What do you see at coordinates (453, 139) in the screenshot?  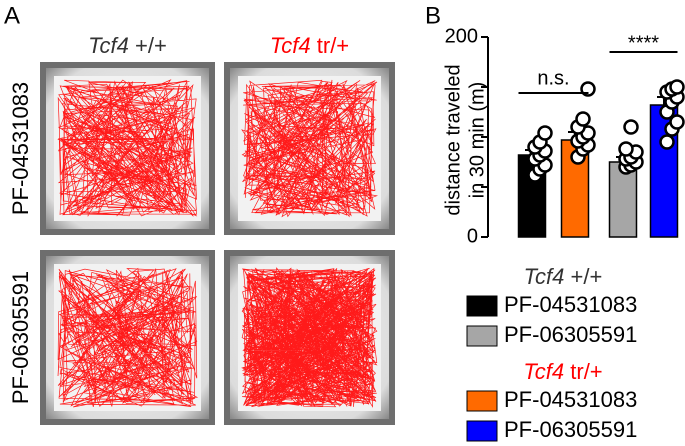 I see `y-axis-label: distance traveled` at bounding box center [453, 139].